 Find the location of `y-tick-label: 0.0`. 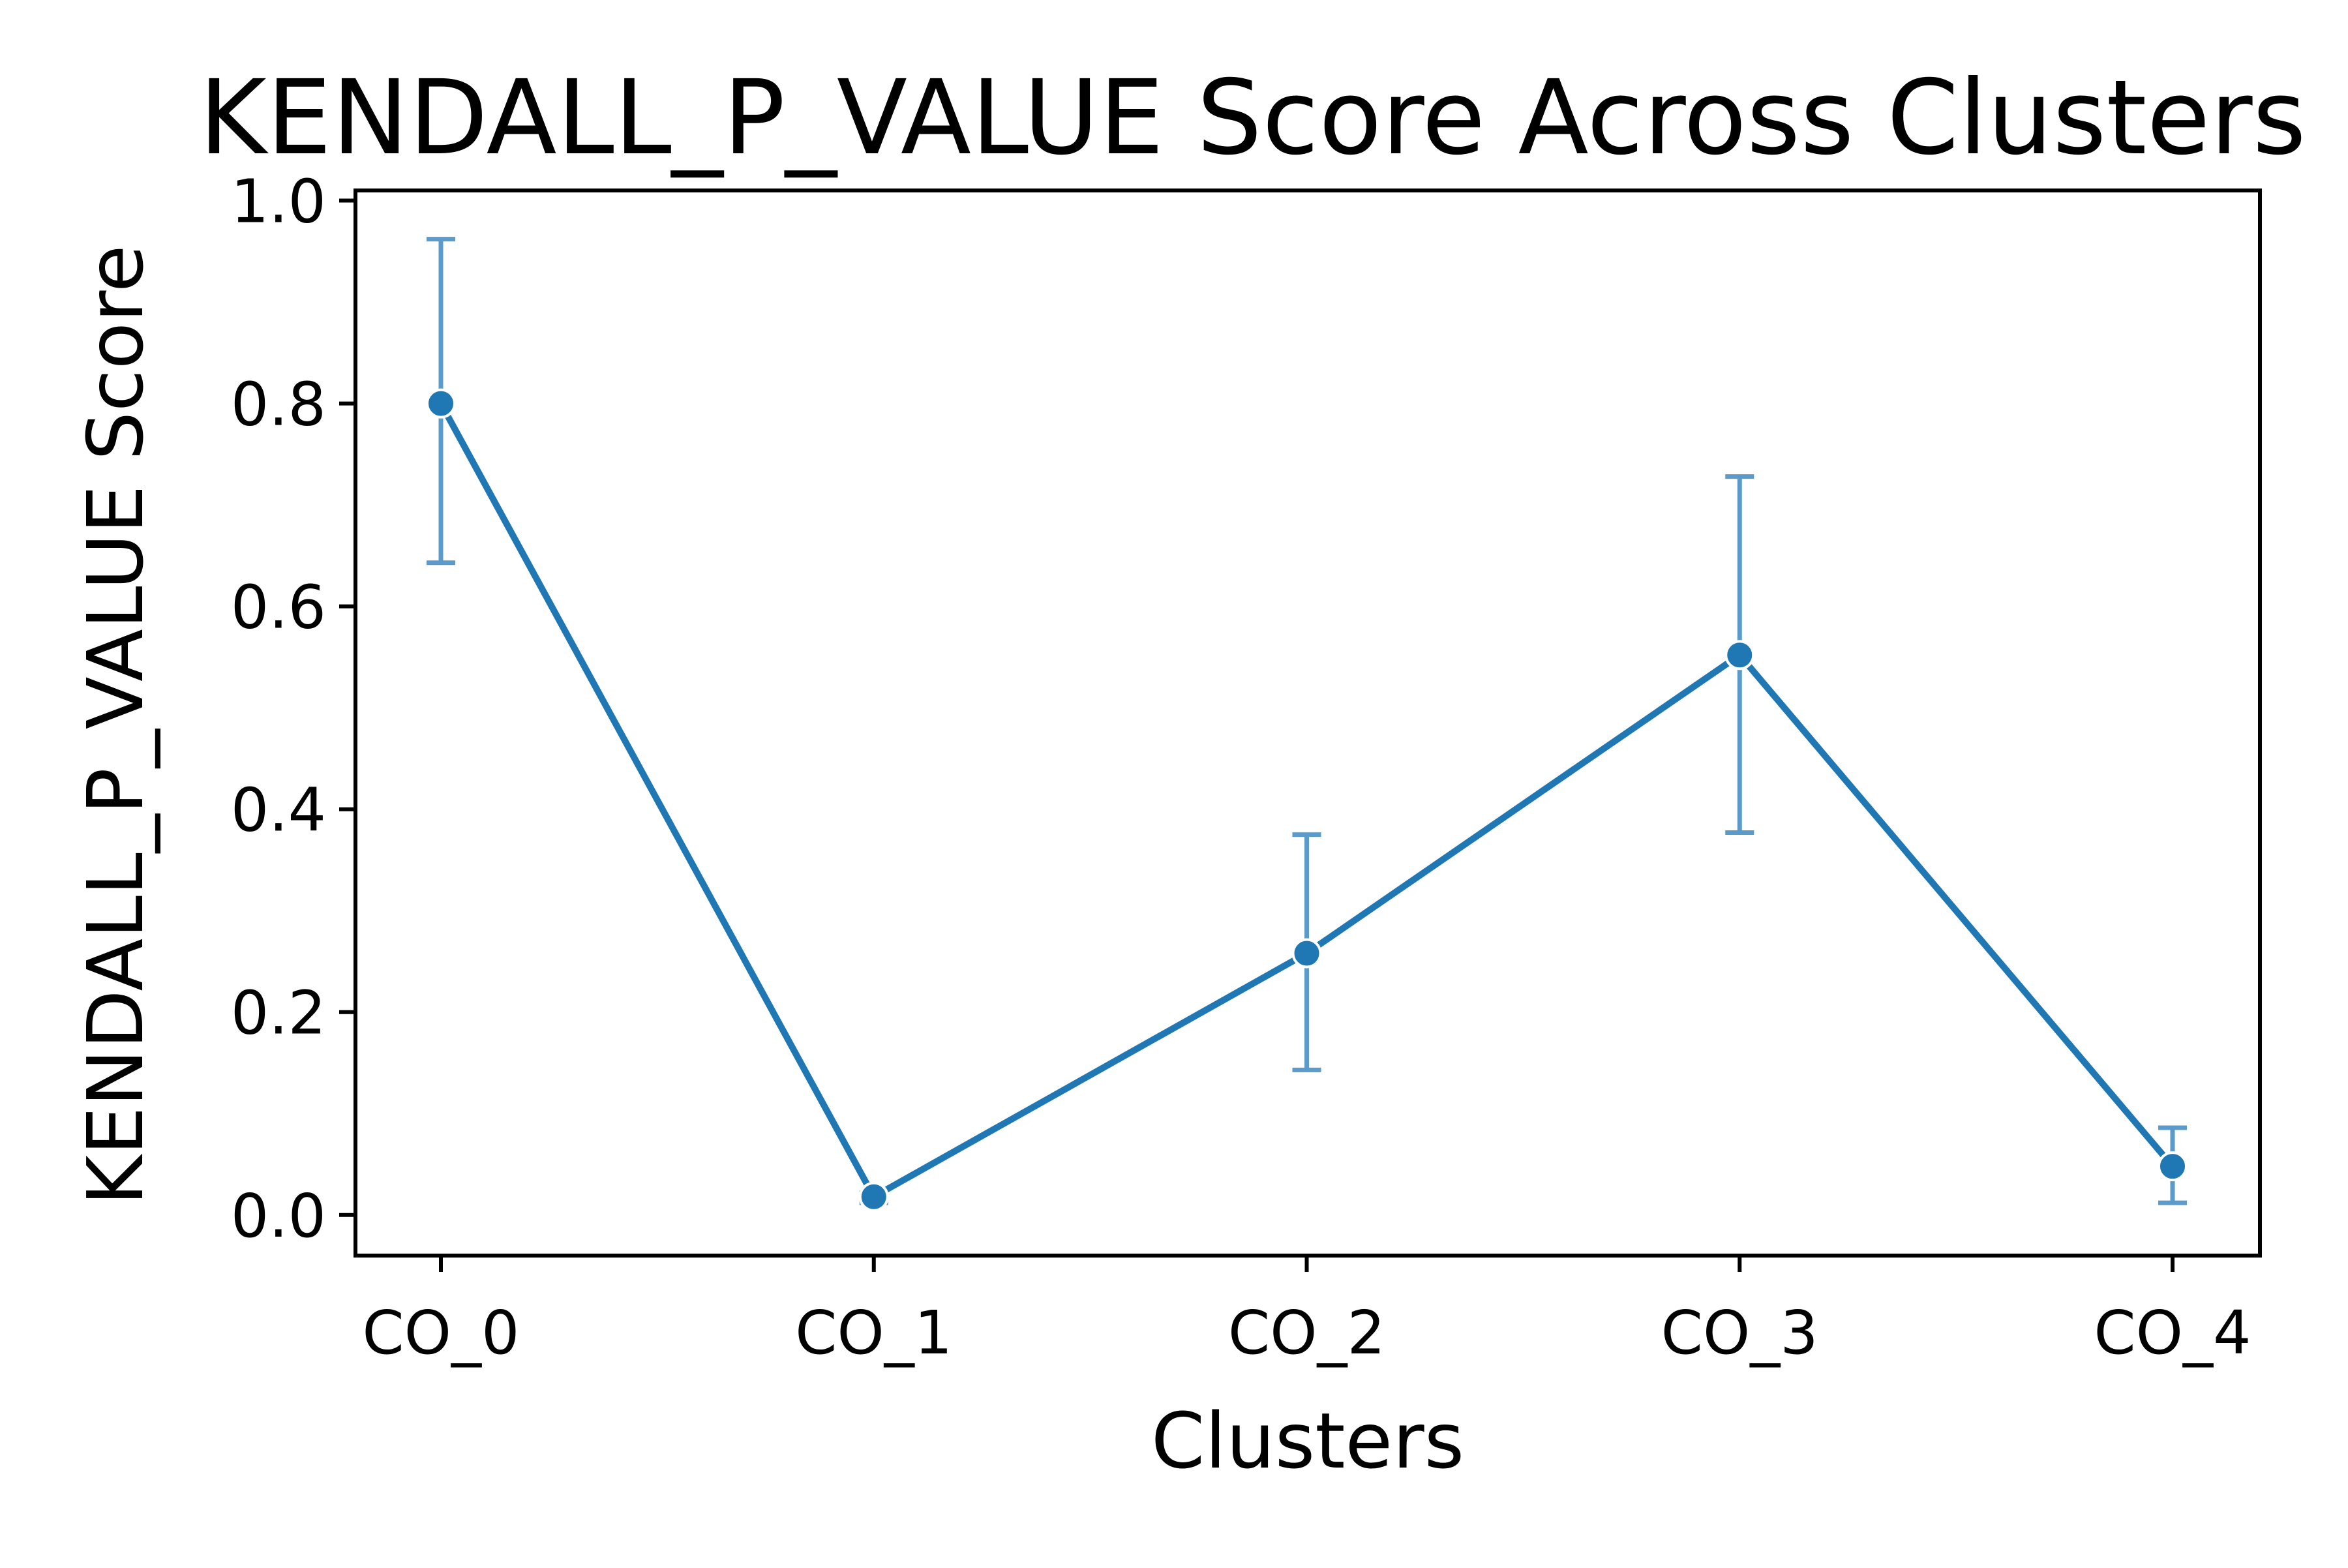

y-tick-label: 0.0 is located at coordinates (278, 1216).